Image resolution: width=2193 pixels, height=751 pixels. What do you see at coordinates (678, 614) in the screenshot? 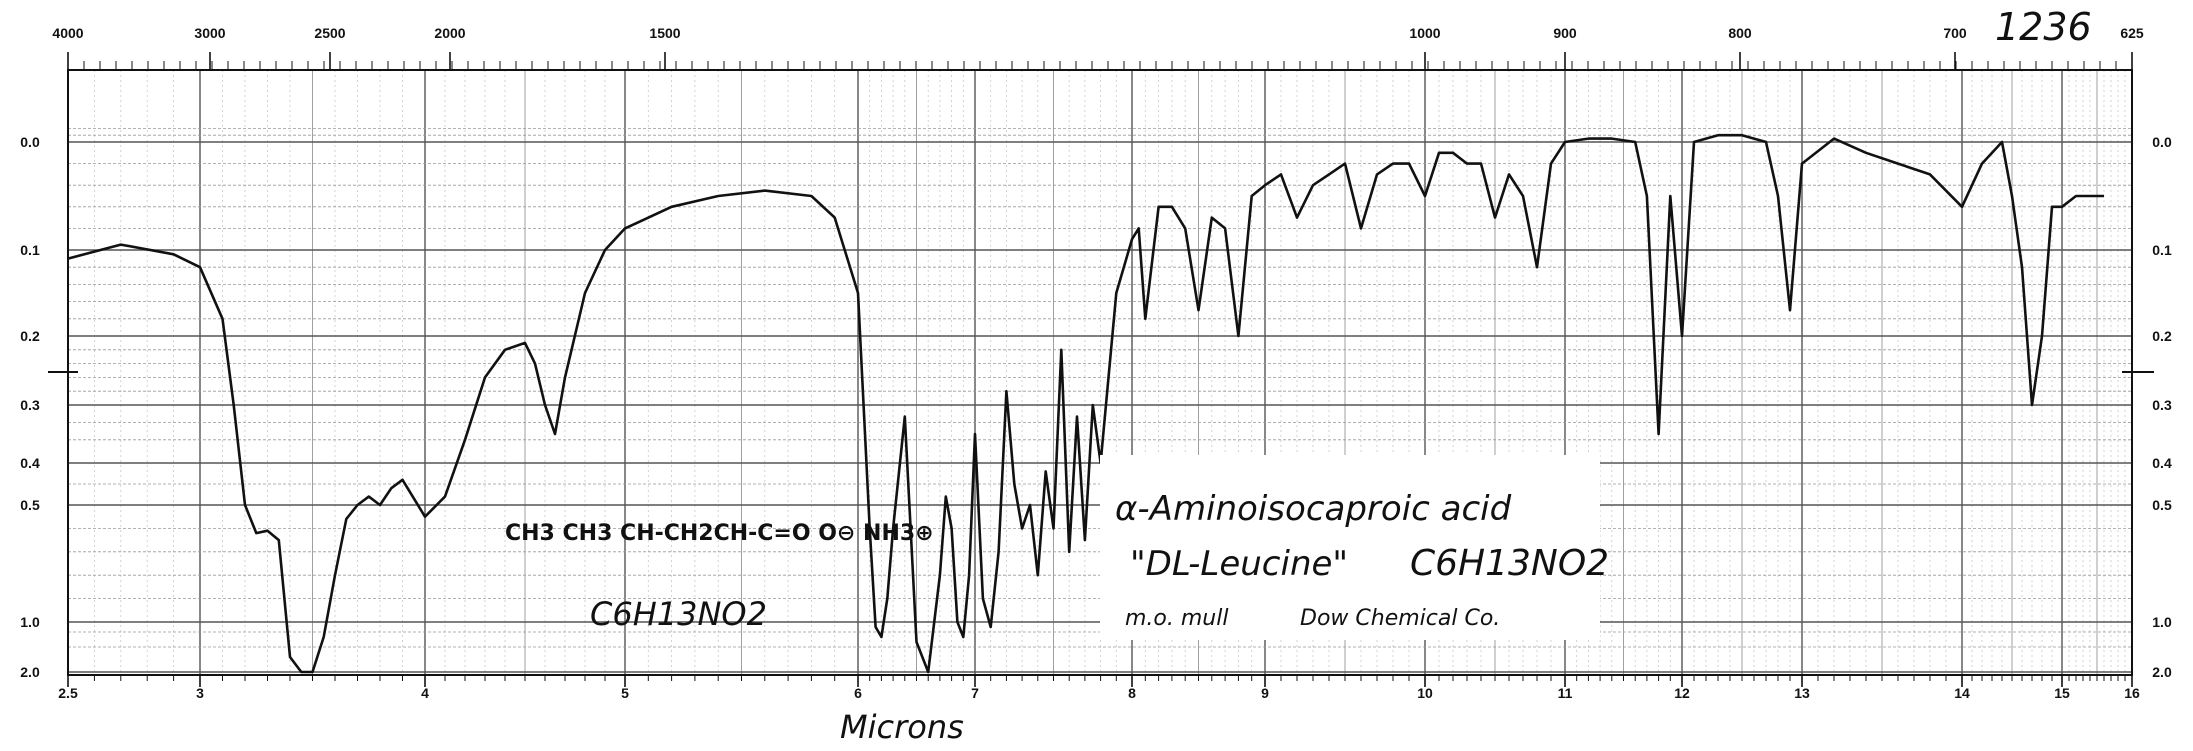
I see `structure-formula: C6H13NO2` at bounding box center [678, 614].